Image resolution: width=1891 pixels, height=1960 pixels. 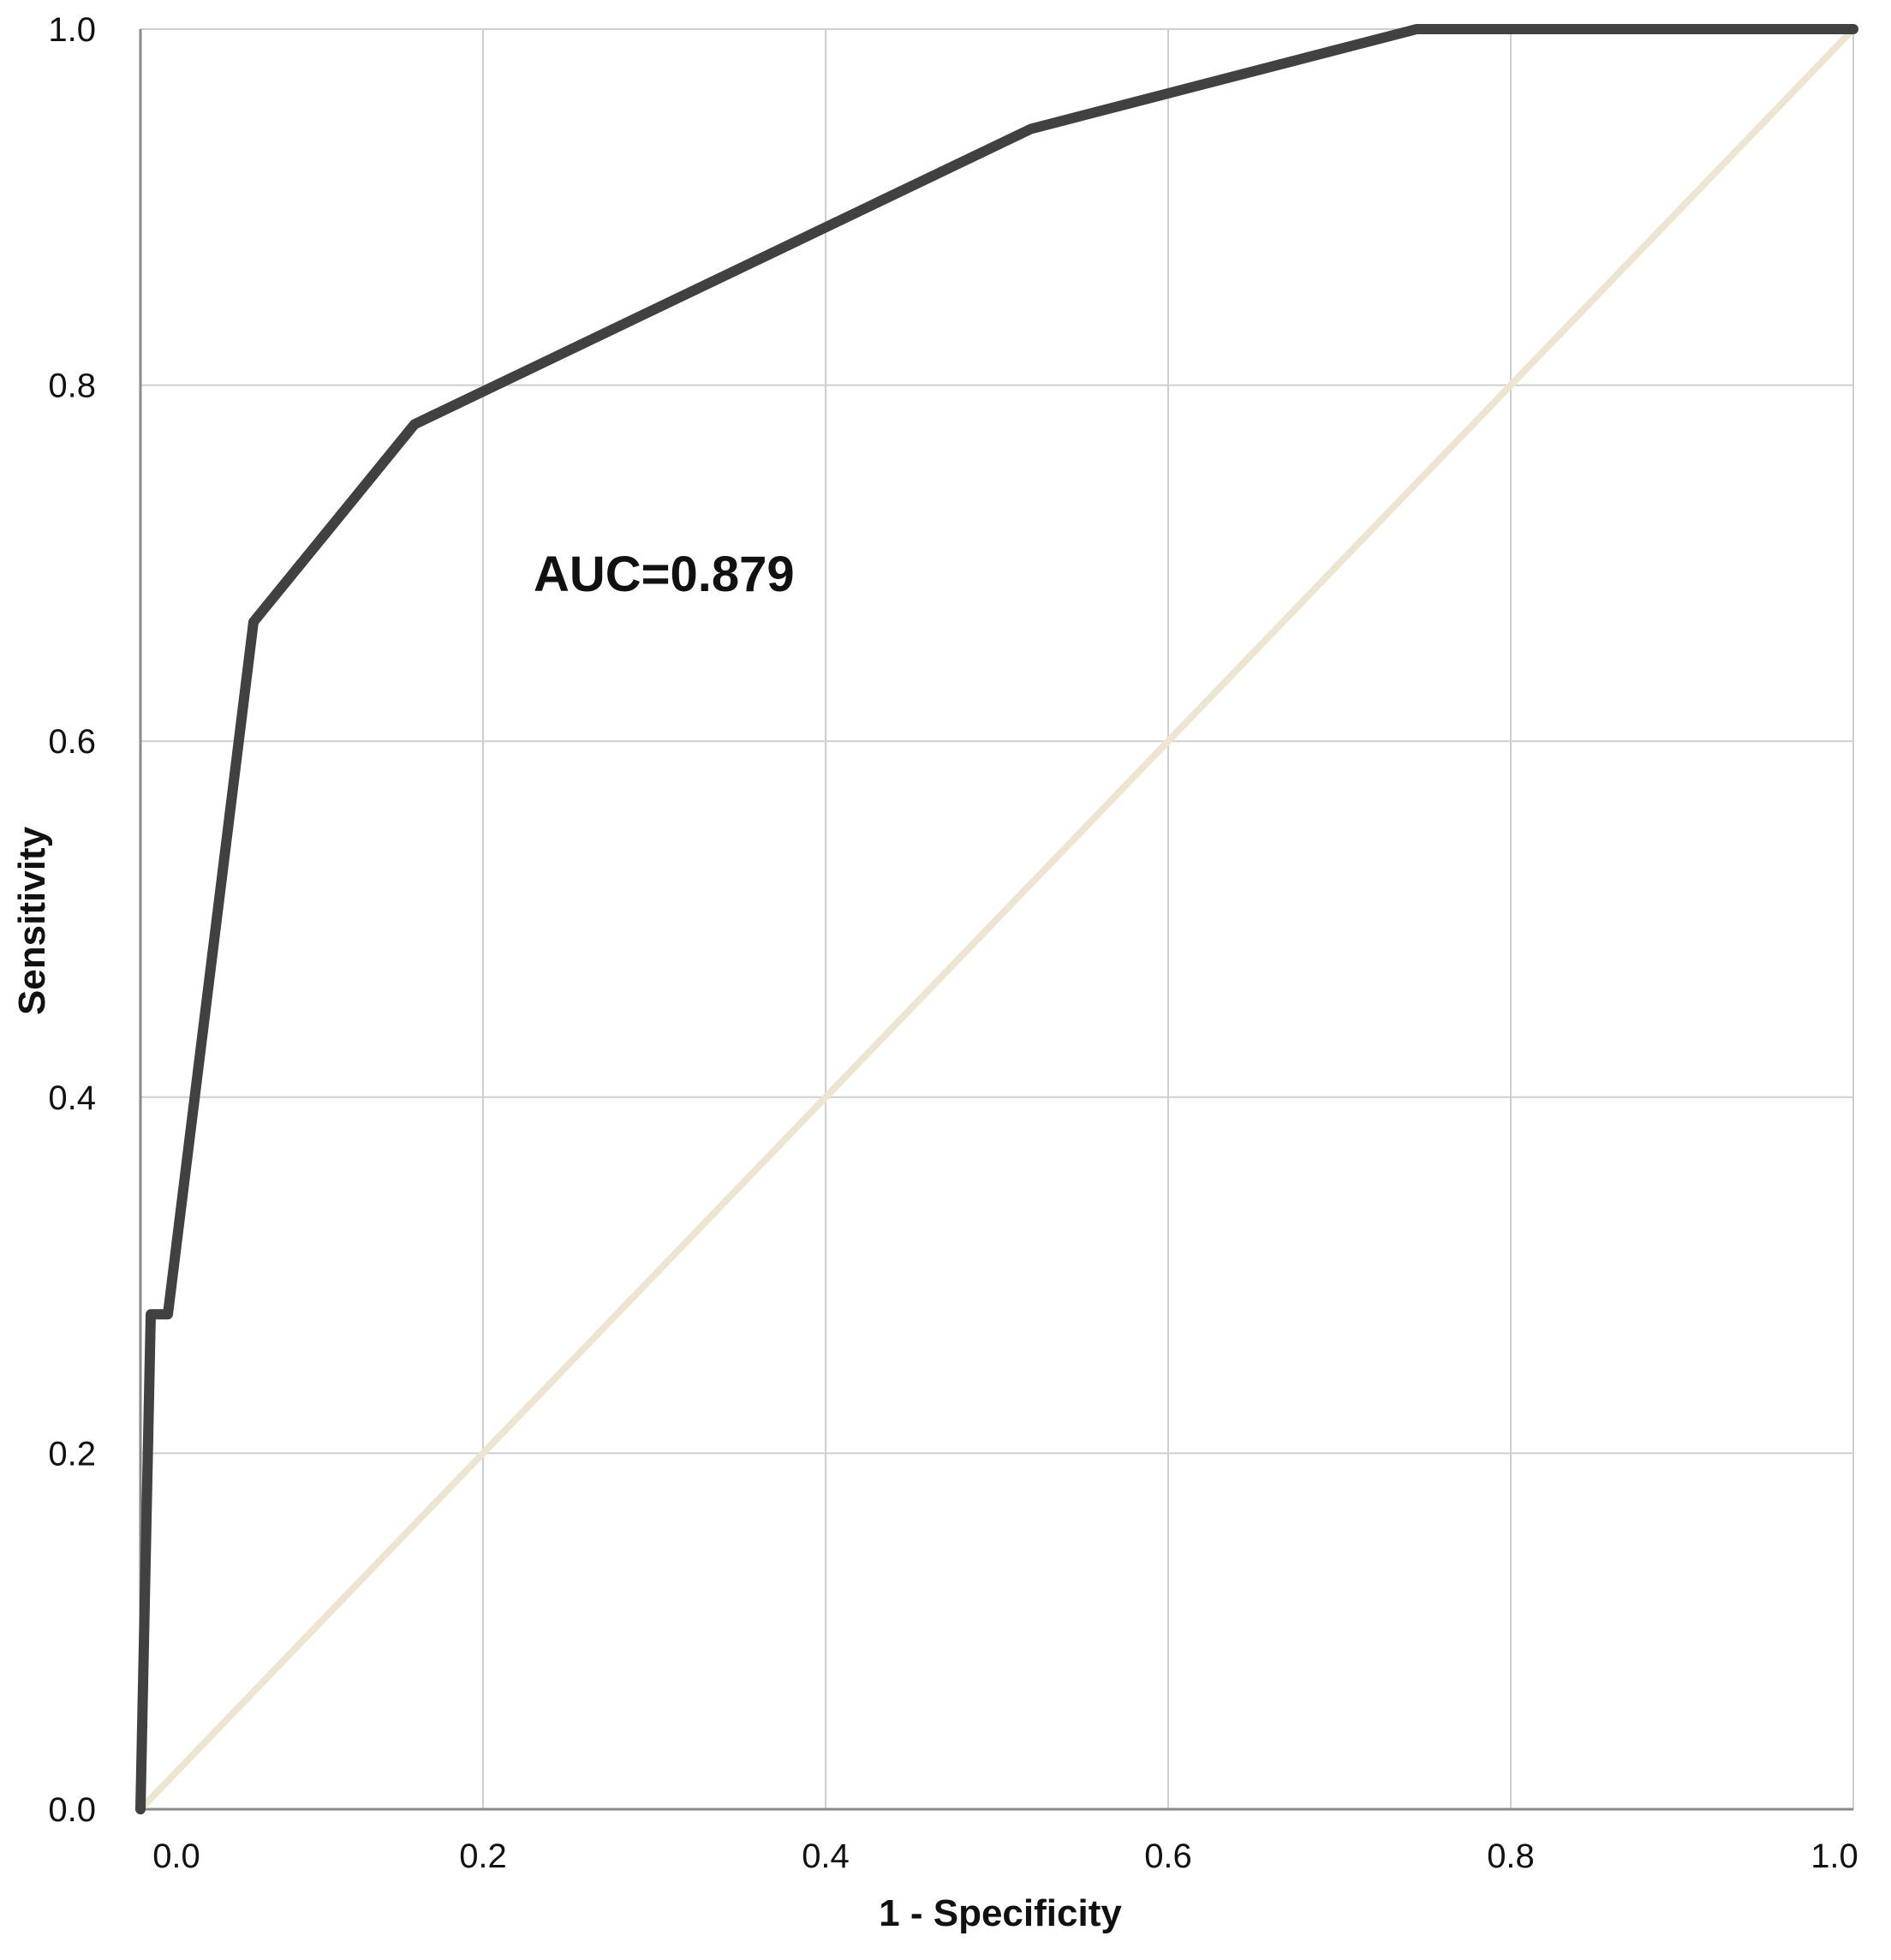 What do you see at coordinates (72, 1098) in the screenshot?
I see `y-tick-label: 0.4` at bounding box center [72, 1098].